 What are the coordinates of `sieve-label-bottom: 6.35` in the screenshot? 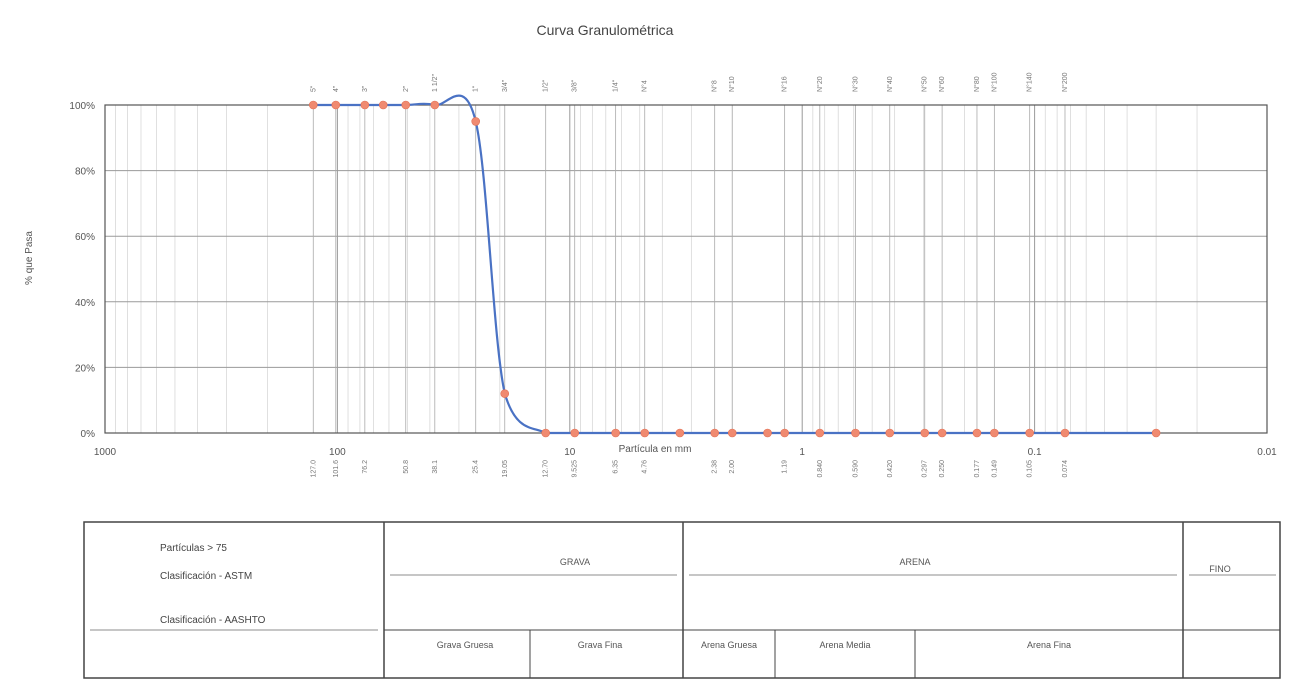 It's located at (616, 467).